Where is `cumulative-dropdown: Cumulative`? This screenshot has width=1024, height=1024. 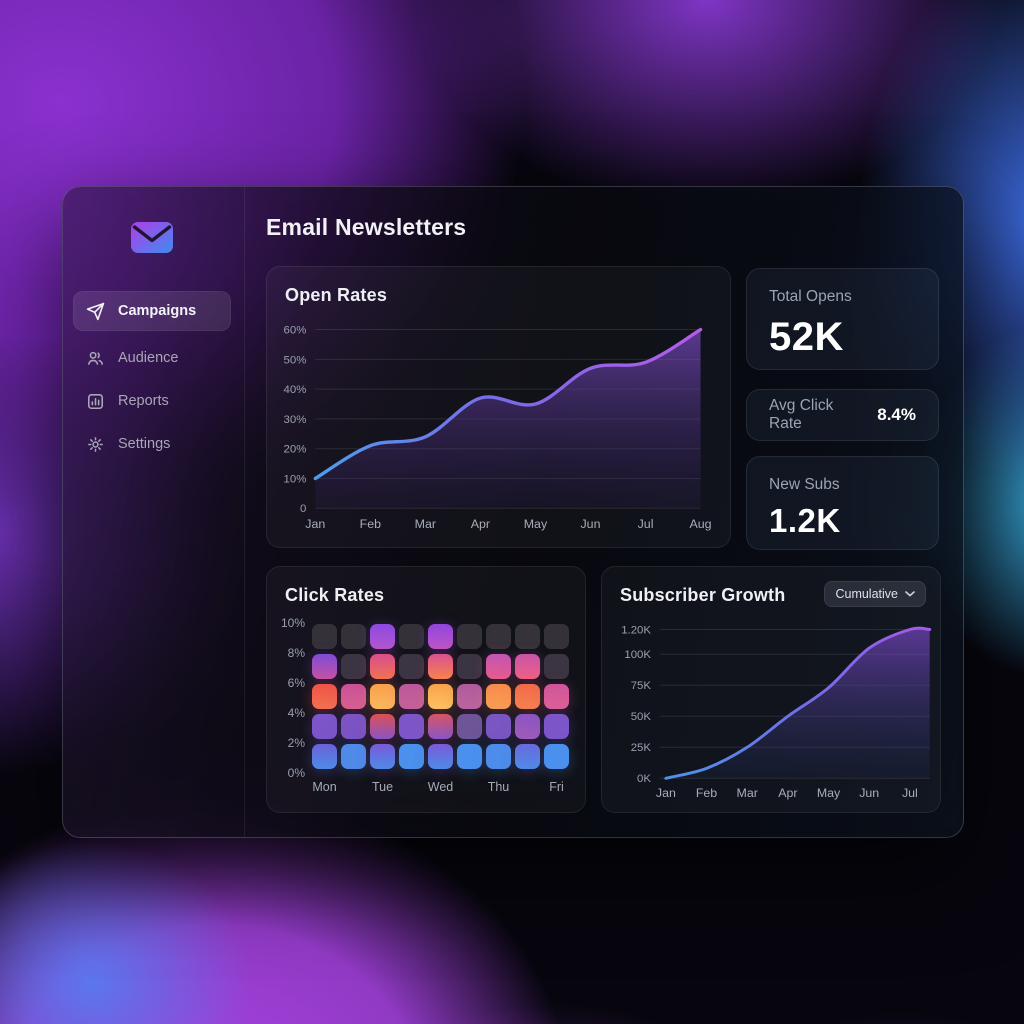 cumulative-dropdown: Cumulative is located at coordinates (875, 594).